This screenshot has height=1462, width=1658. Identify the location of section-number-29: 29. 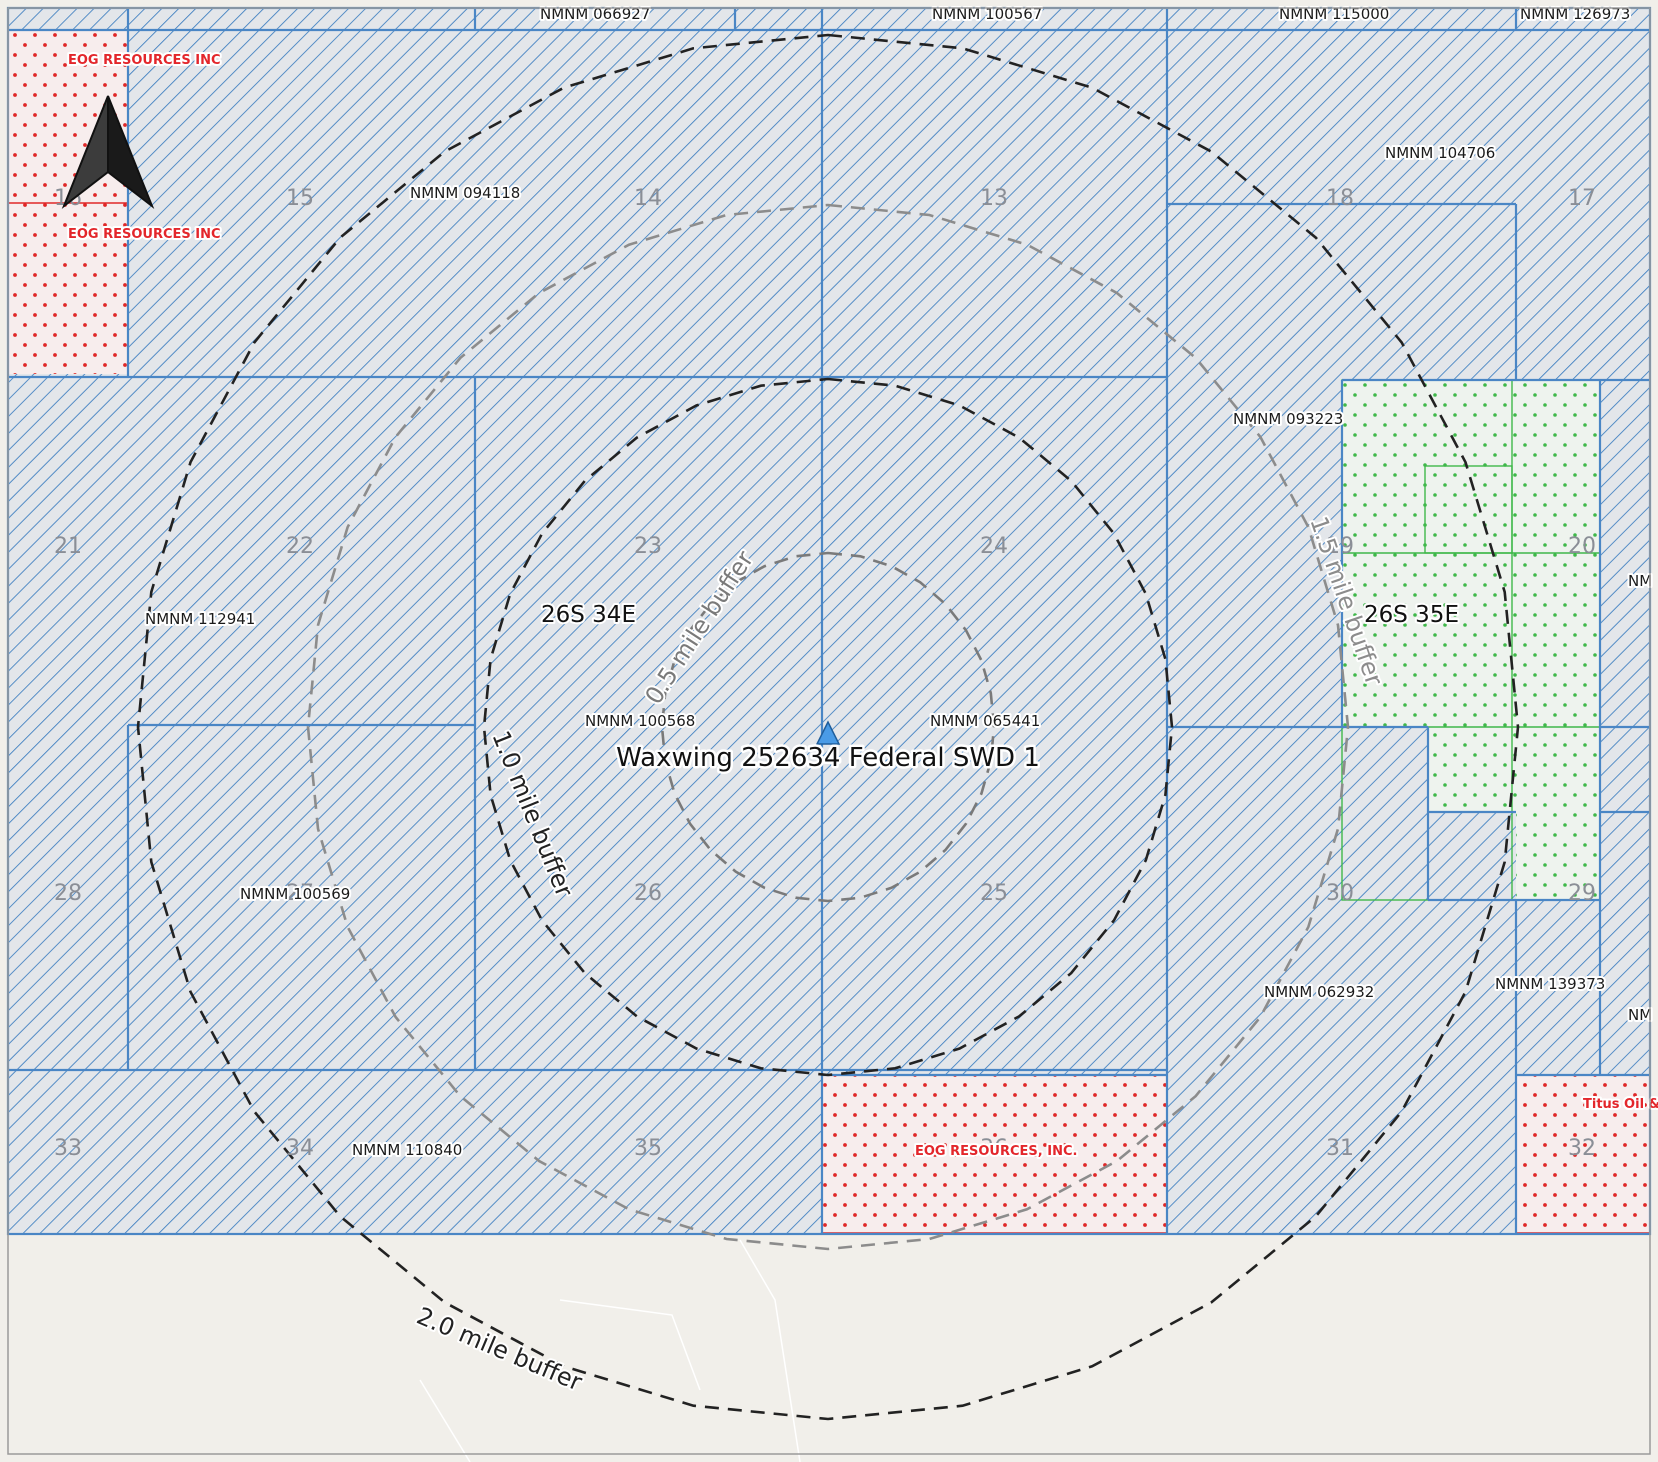
(1582, 893).